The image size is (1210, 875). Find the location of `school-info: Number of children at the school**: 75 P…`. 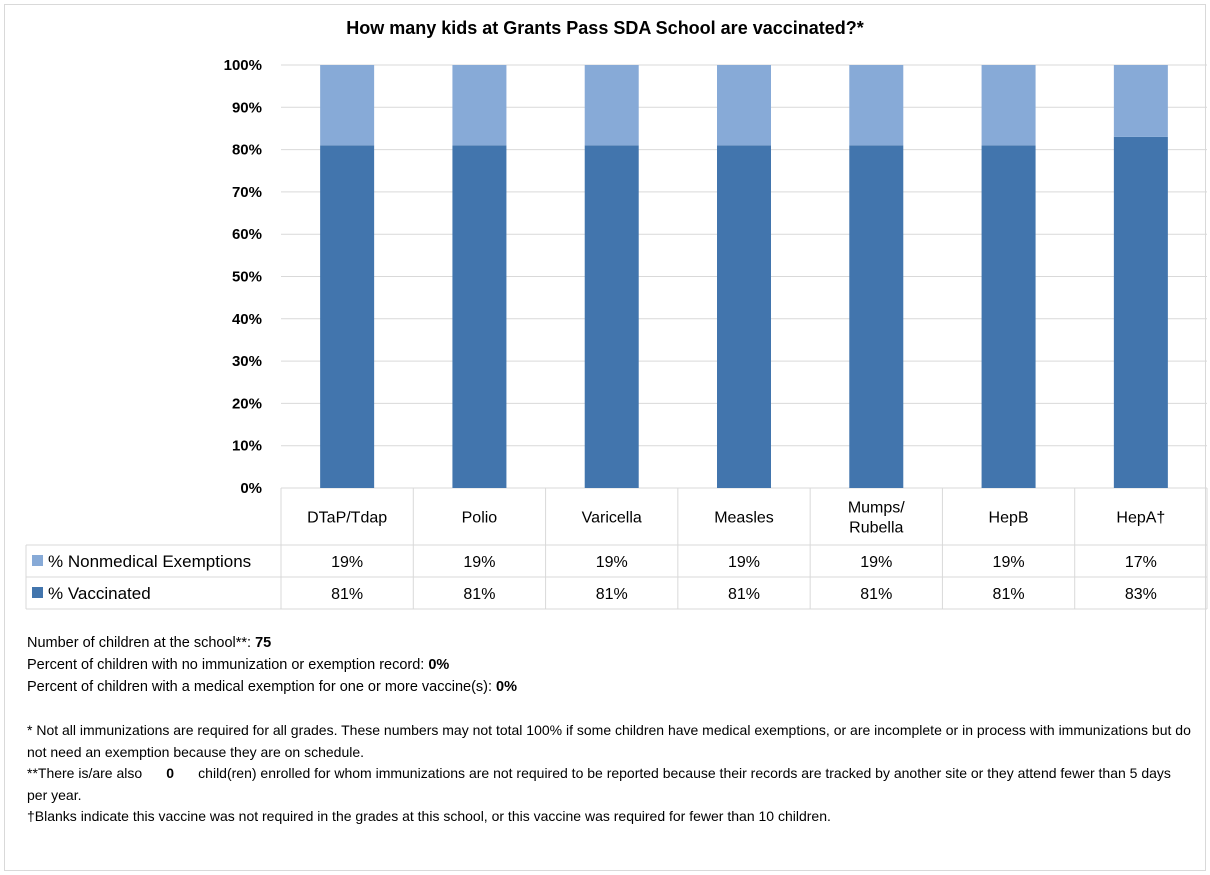

school-info: Number of children at the school**: 75 P… is located at coordinates (272, 665).